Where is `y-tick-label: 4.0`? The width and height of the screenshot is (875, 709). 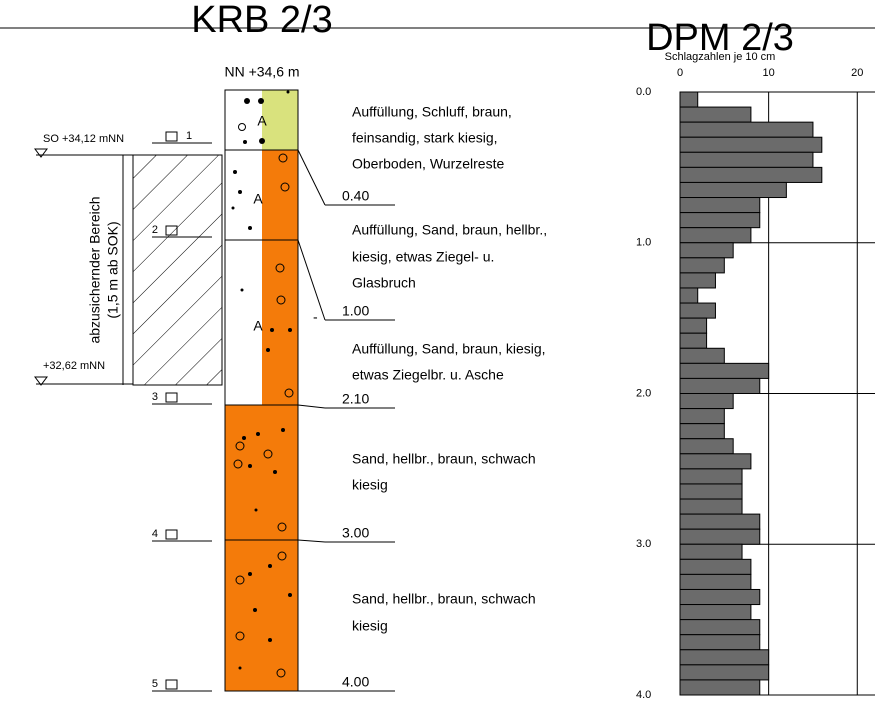 y-tick-label: 4.0 is located at coordinates (643, 695).